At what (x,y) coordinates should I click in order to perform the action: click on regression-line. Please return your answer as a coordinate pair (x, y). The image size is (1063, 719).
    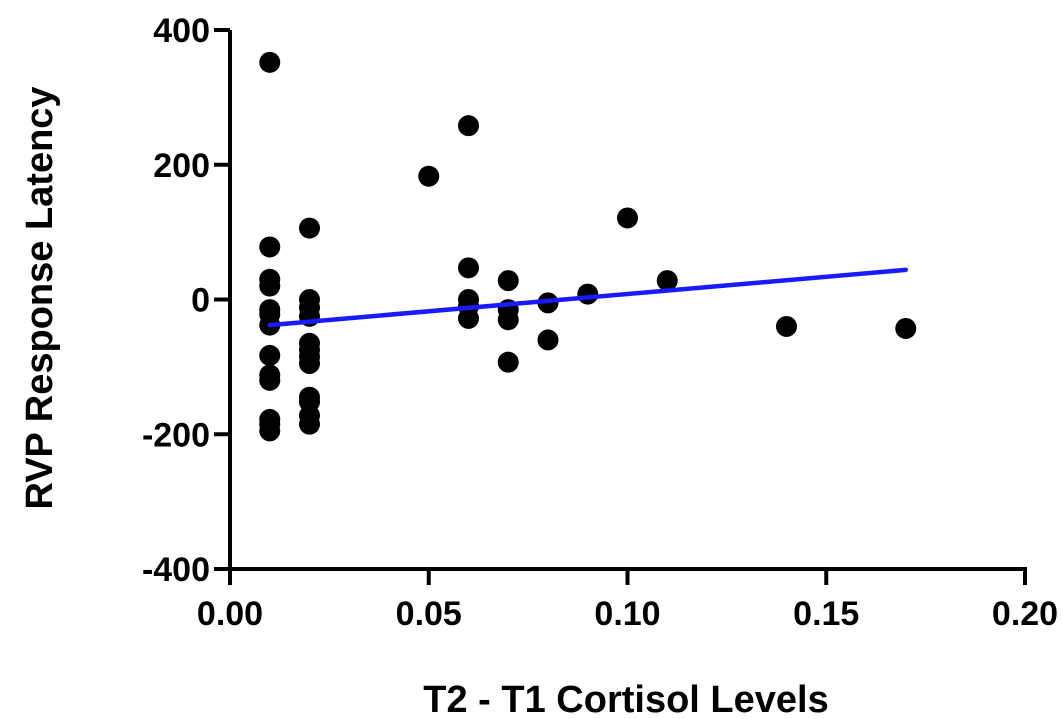
    Looking at the image, I should click on (587, 297).